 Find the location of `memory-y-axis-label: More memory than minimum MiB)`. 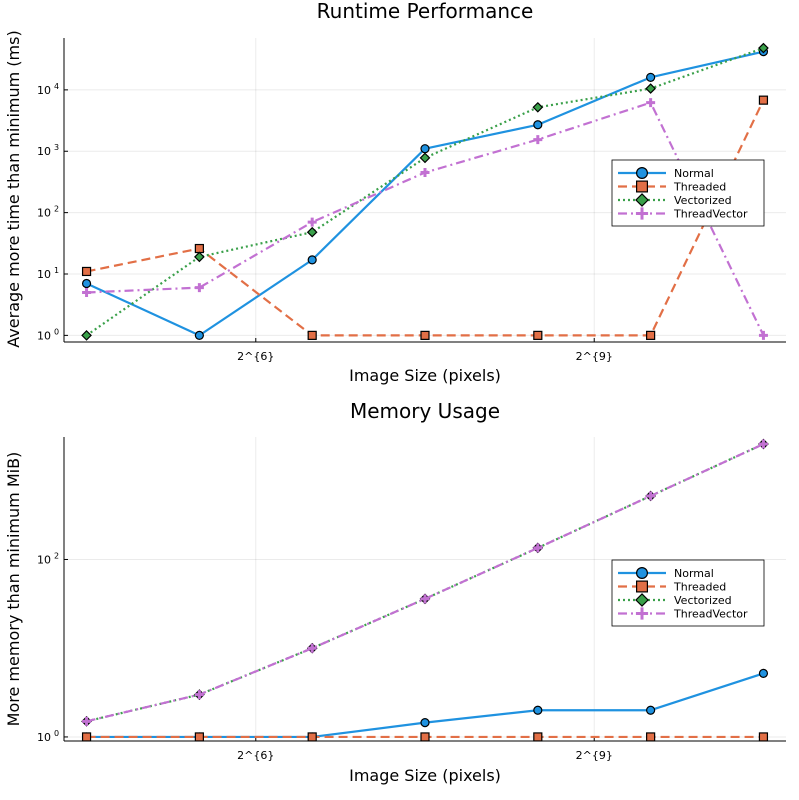

memory-y-axis-label: More memory than minimum MiB) is located at coordinates (13, 589).